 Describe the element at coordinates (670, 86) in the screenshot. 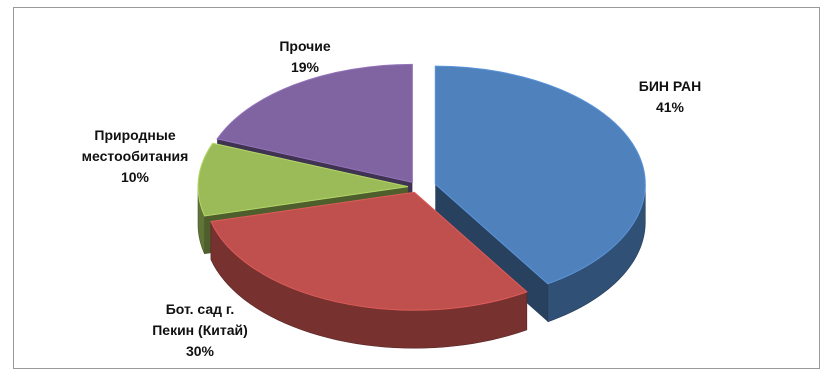

I see `label-bin-ran-name: БИН РАН` at that location.